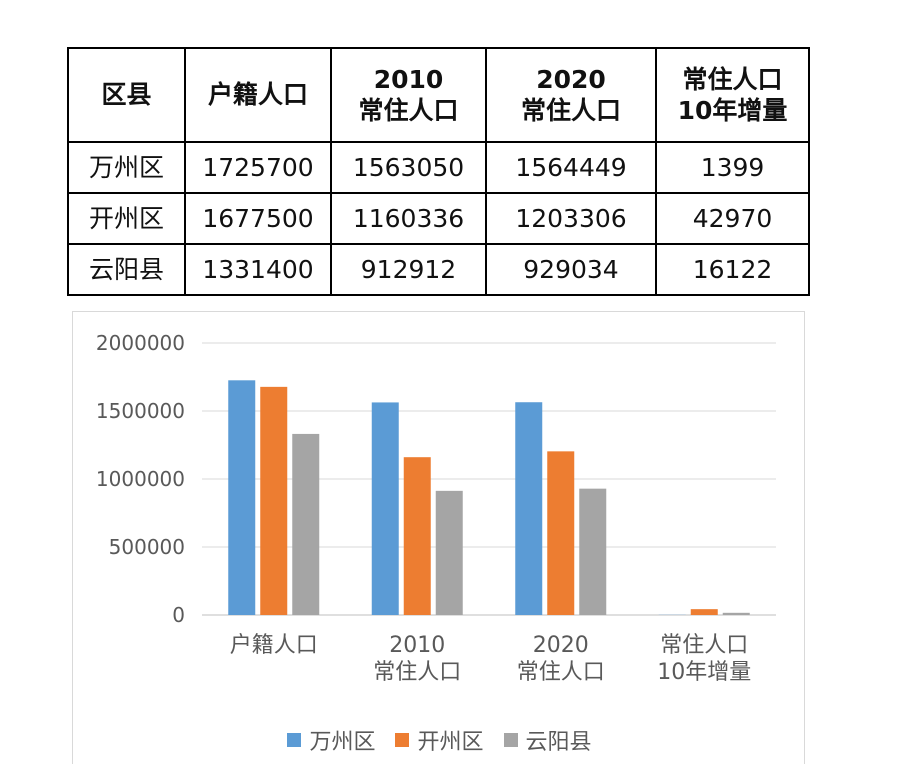  Describe the element at coordinates (571, 269) in the screenshot. I see `table-cell: 929034` at that location.